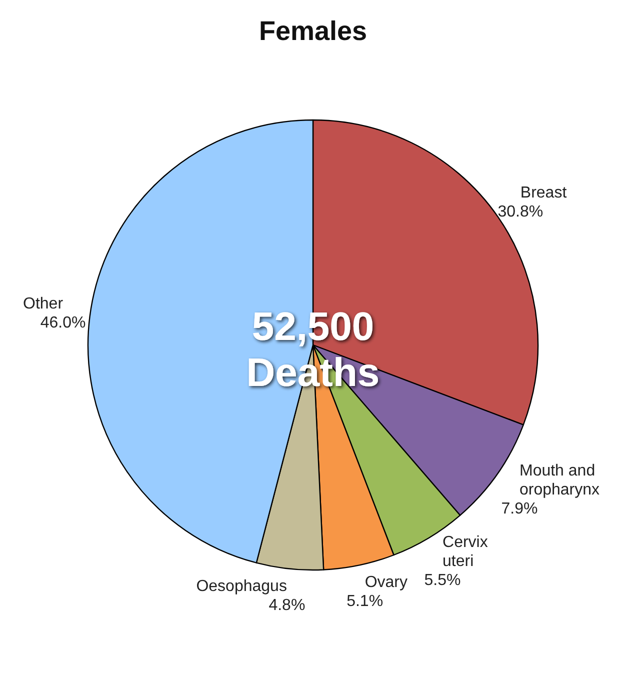 This screenshot has width=621, height=690. Describe the element at coordinates (313, 31) in the screenshot. I see `chart-title: Females` at that location.